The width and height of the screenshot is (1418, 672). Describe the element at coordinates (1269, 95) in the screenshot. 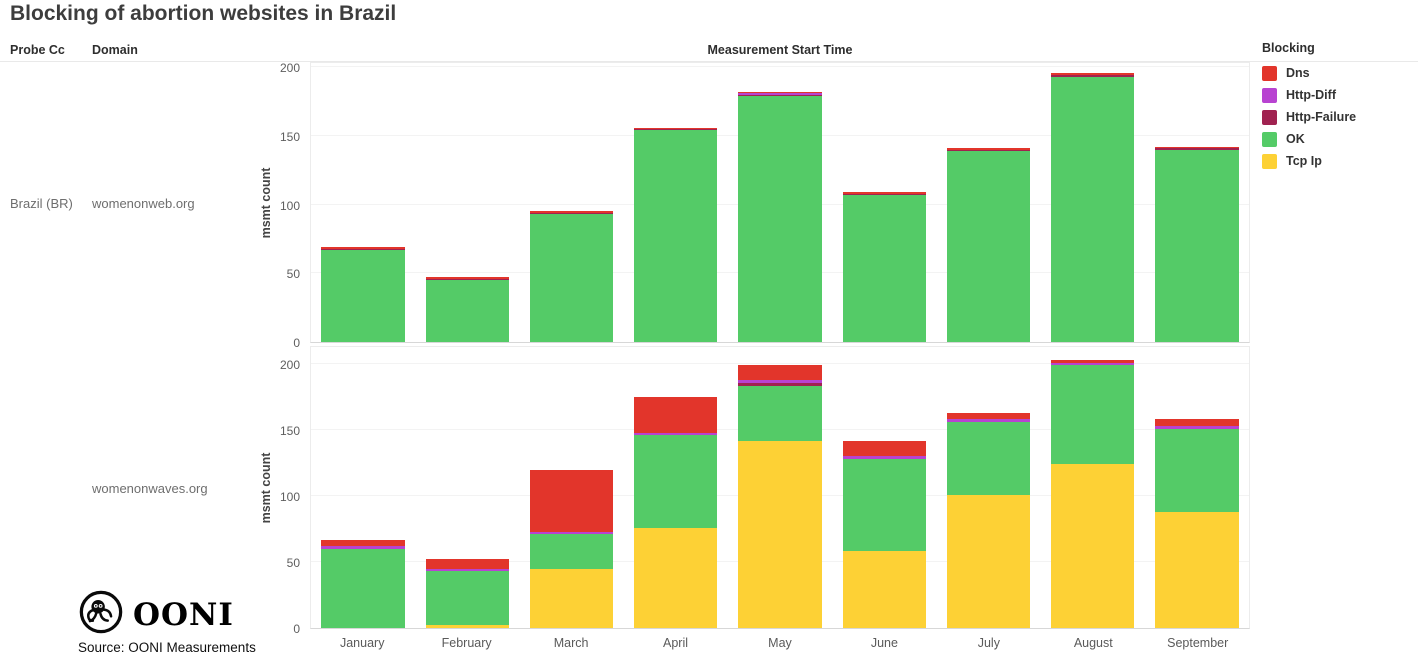

I see `legend-swatch-http_diff` at that location.